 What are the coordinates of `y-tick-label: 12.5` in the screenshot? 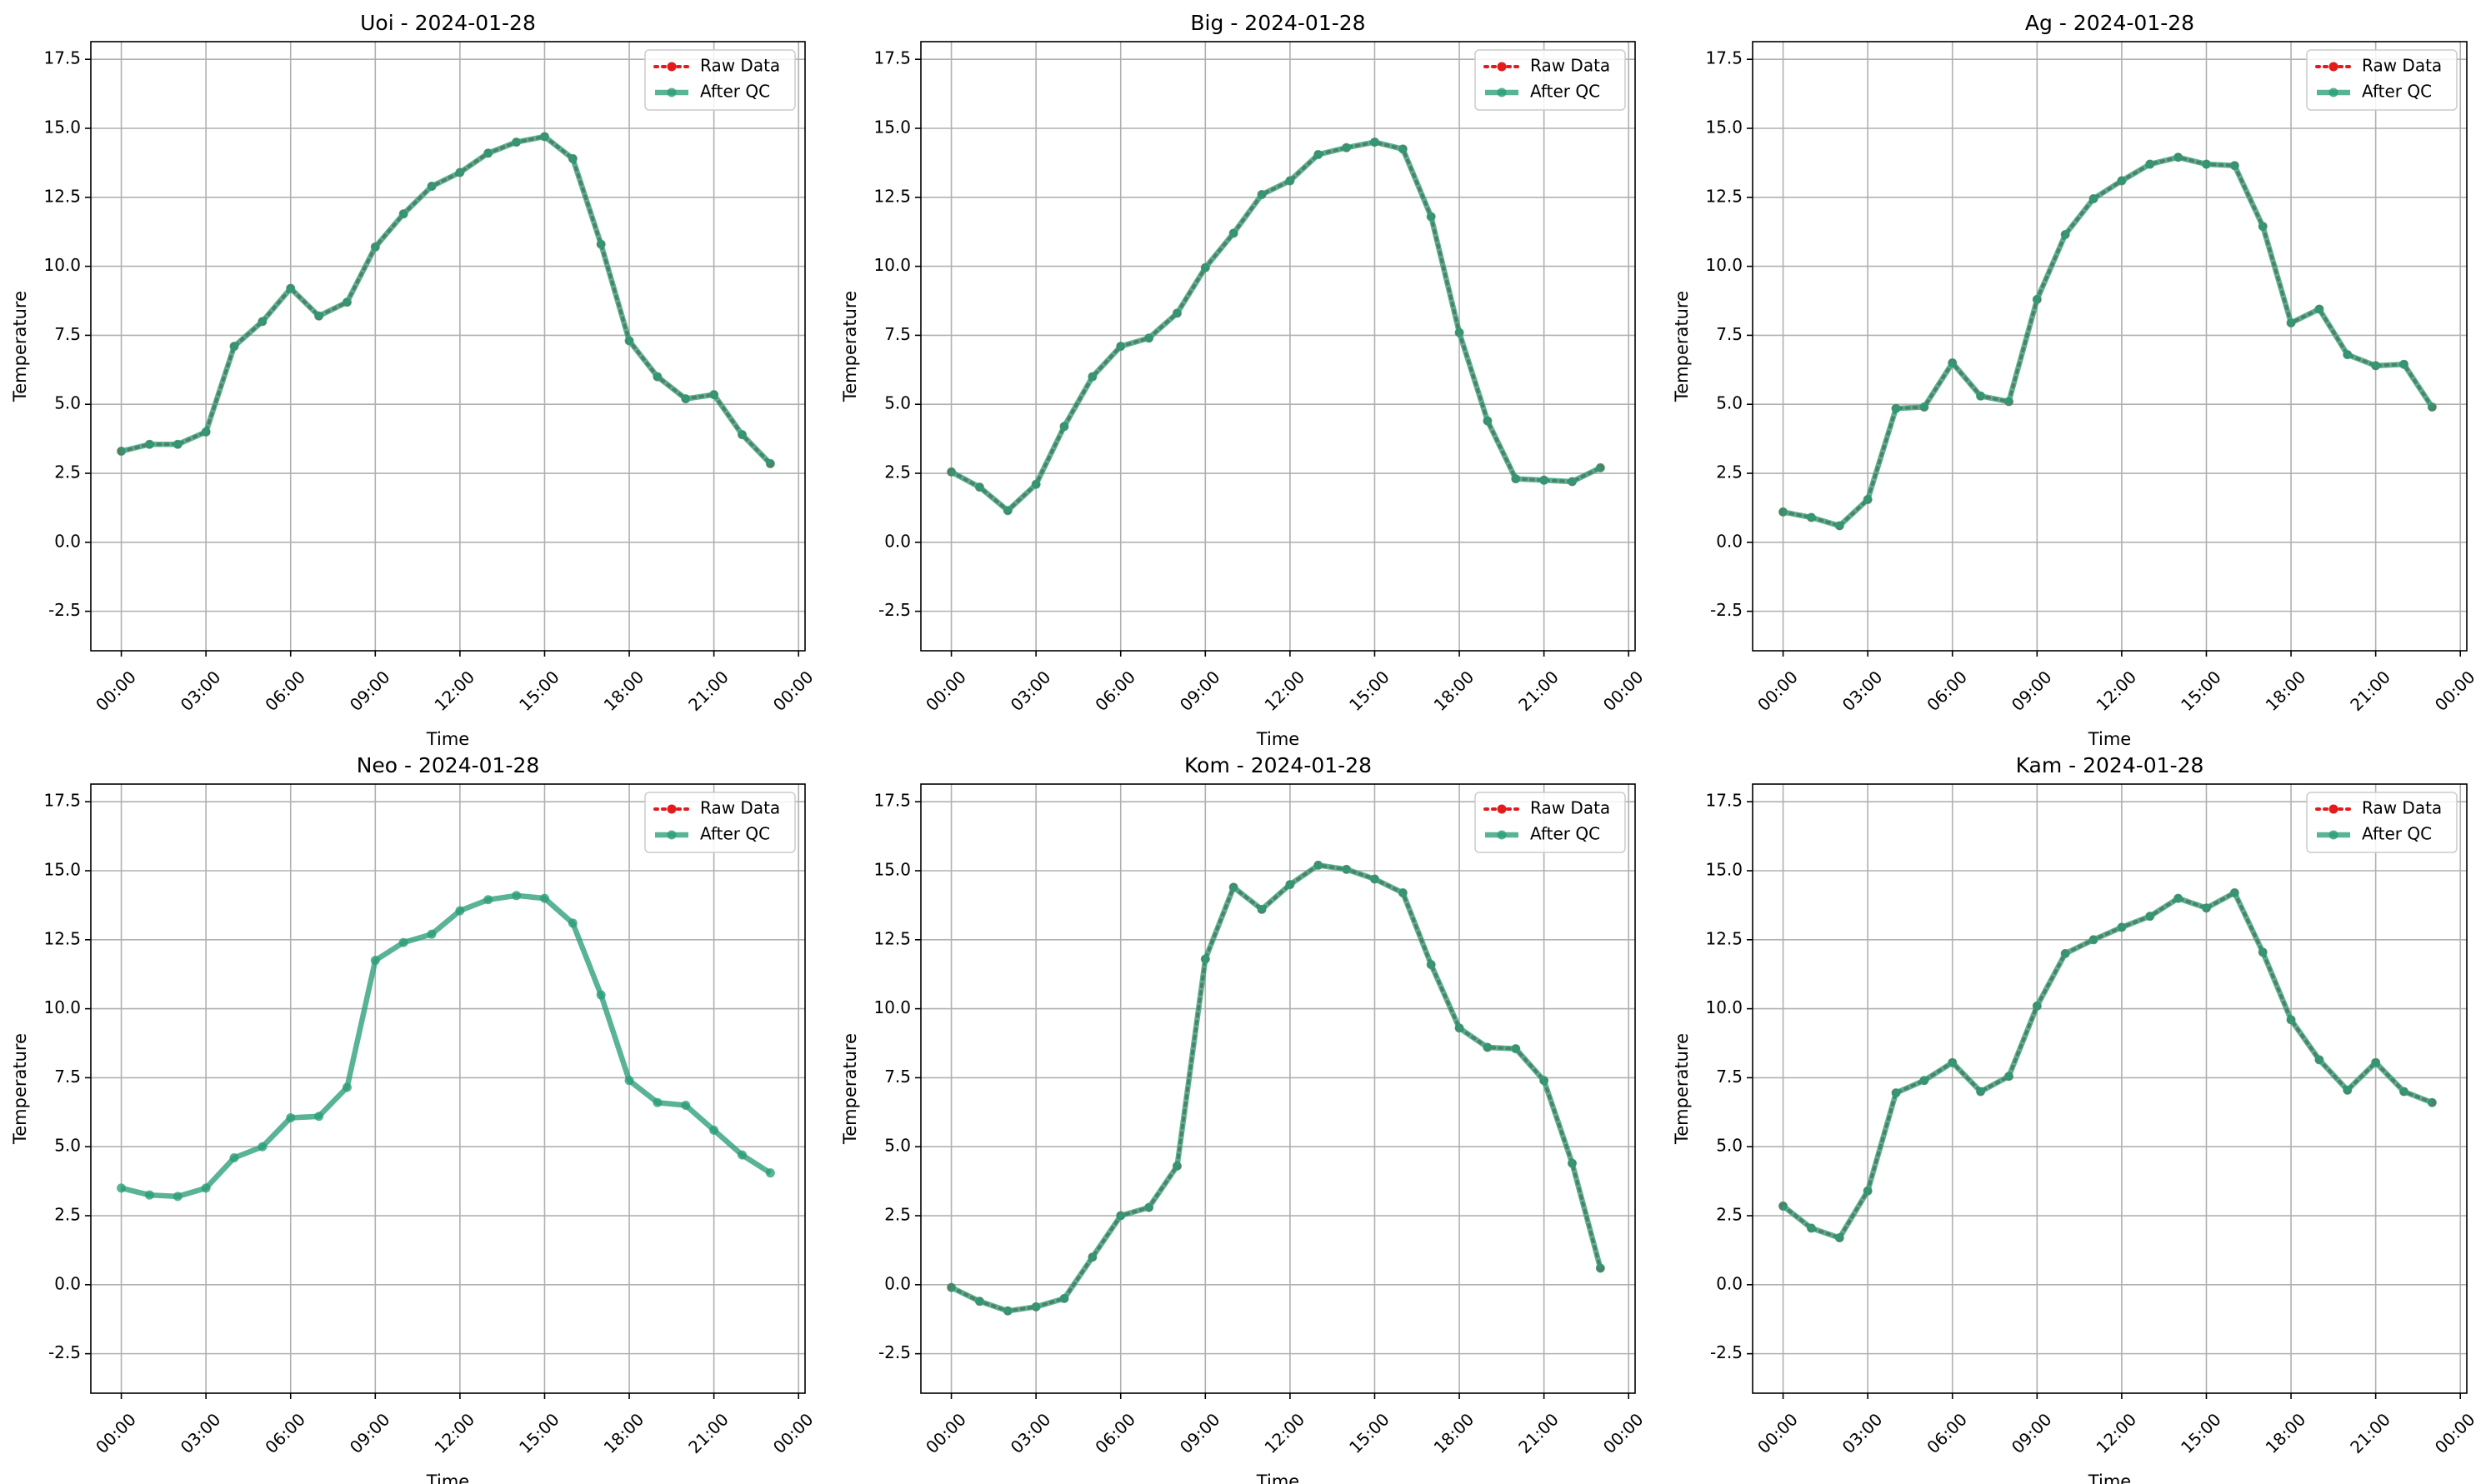 It's located at (892, 196).